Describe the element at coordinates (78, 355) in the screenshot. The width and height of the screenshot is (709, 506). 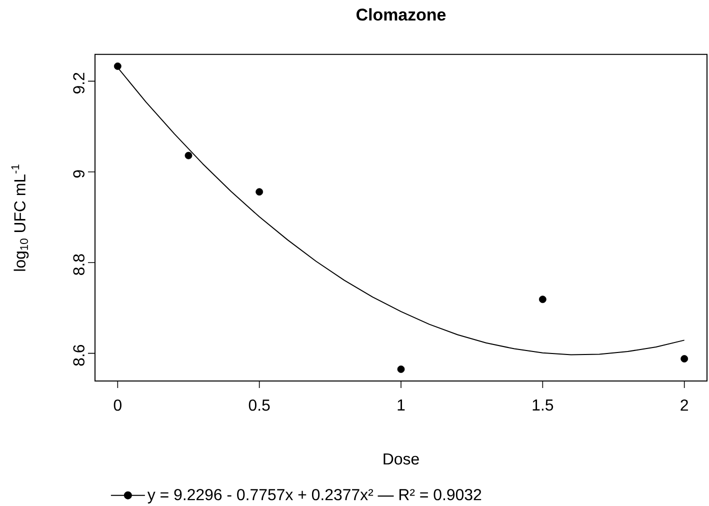
I see `y-tick-label: 8.6` at that location.